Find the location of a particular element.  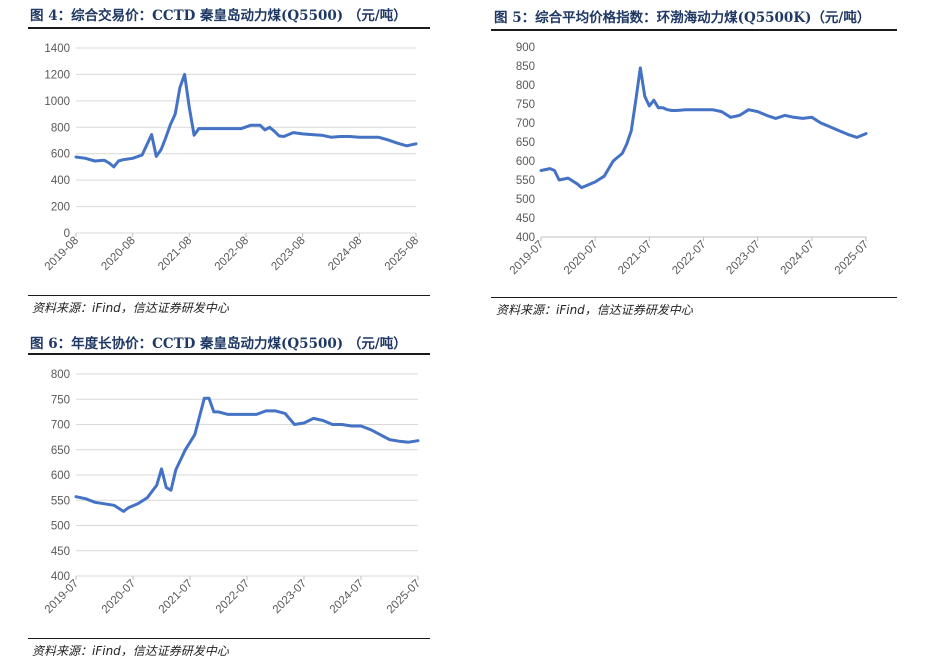

chart-title-3: 图 6：年度长协价：CCTD 秦皇岛动力煤(Q5500) （元/吨） is located at coordinates (218, 344).